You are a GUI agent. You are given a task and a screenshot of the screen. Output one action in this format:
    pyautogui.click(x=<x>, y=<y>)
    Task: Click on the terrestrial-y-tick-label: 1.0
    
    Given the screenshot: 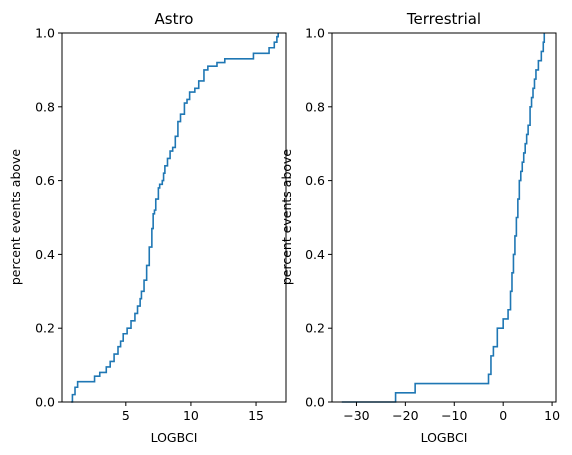 What is the action you would take?
    pyautogui.click(x=315, y=33)
    